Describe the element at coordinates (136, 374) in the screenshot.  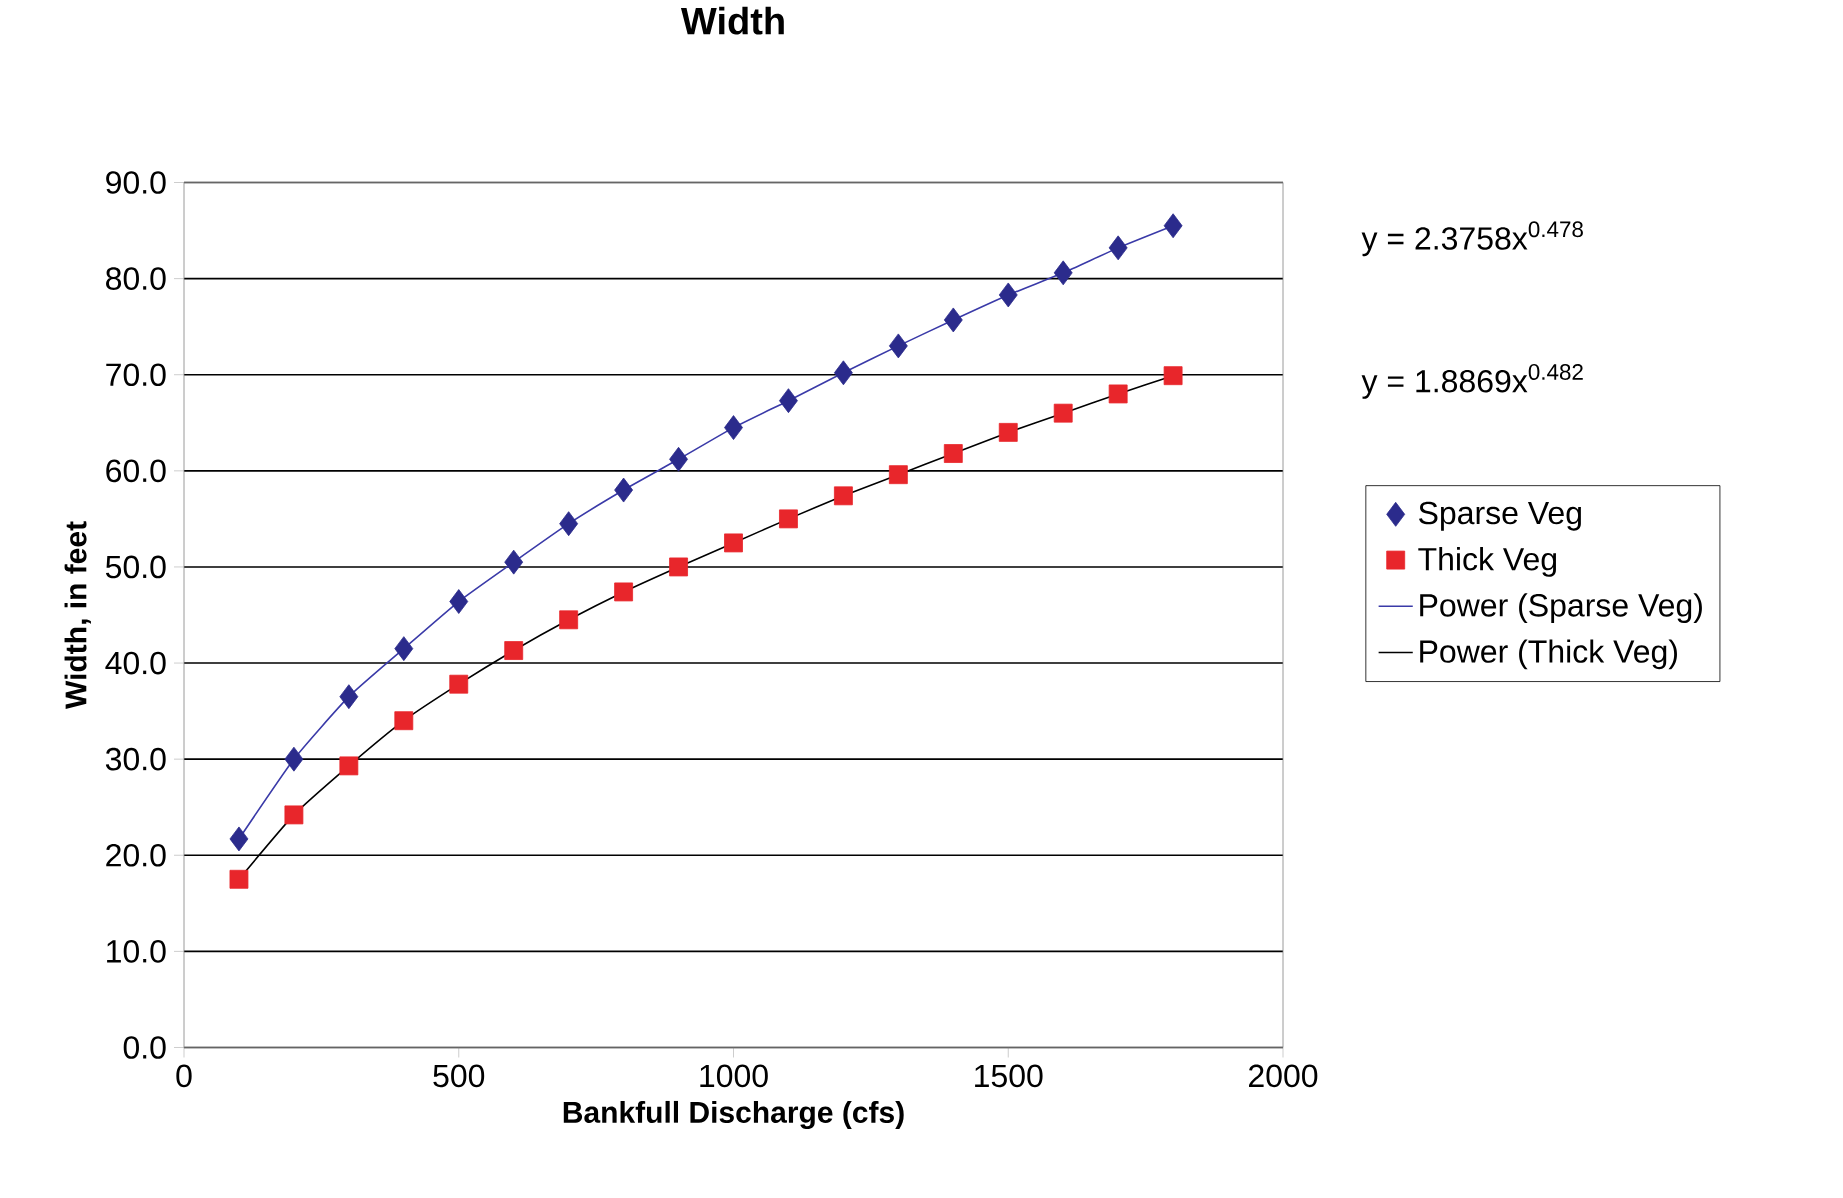
I see `y-tick-label: 70.0` at that location.